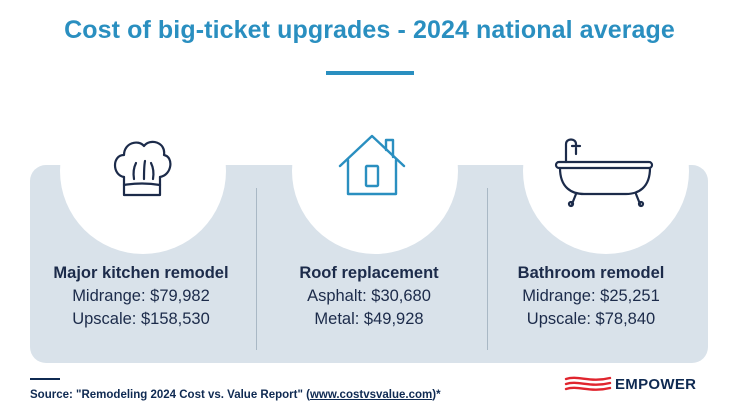 The image size is (739, 416). I want to click on card-line: Upscale: $78,840, so click(591, 319).